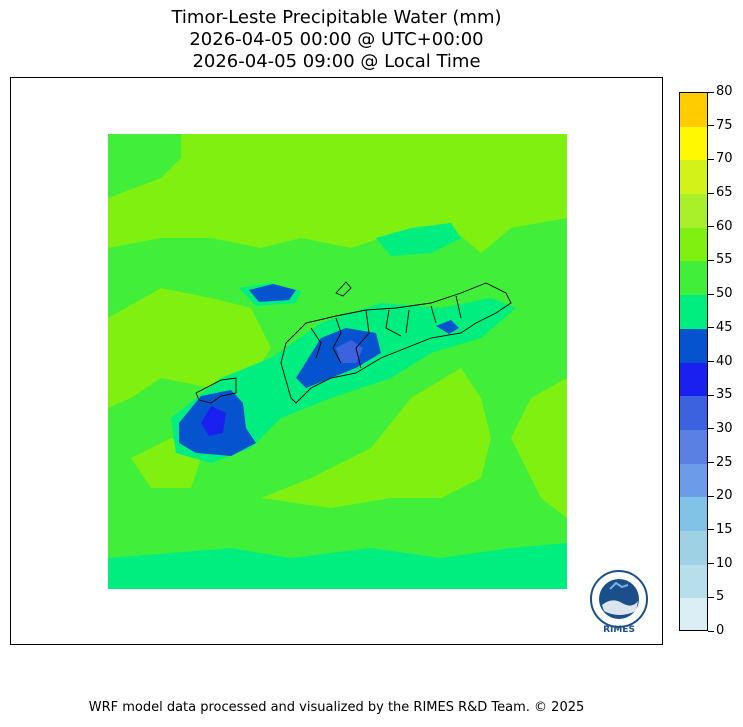  What do you see at coordinates (619, 602) in the screenshot?
I see `rimes-logo: RIMES` at bounding box center [619, 602].